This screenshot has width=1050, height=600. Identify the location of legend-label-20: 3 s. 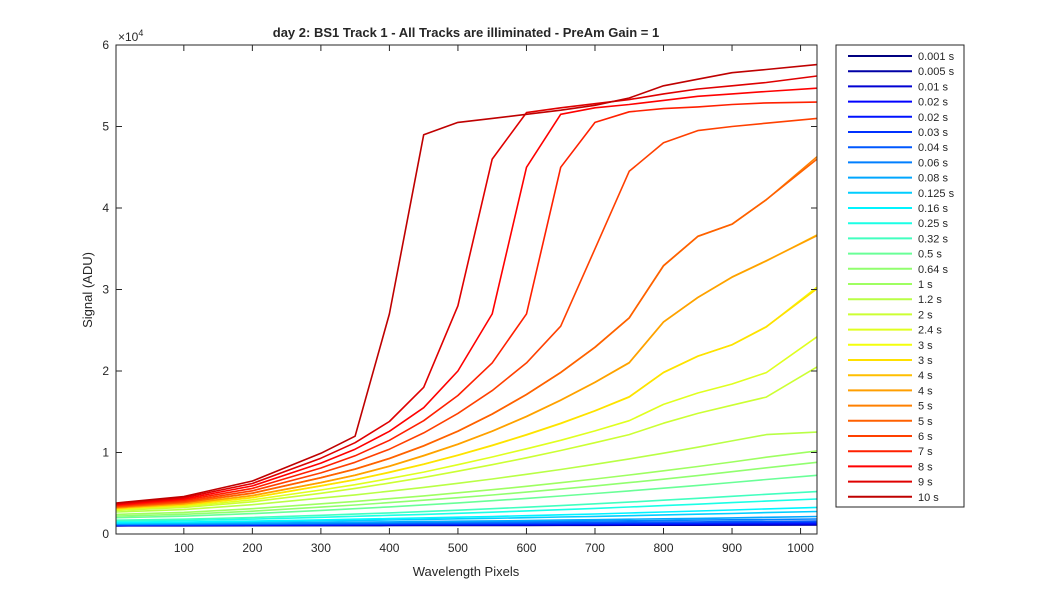
(925, 361).